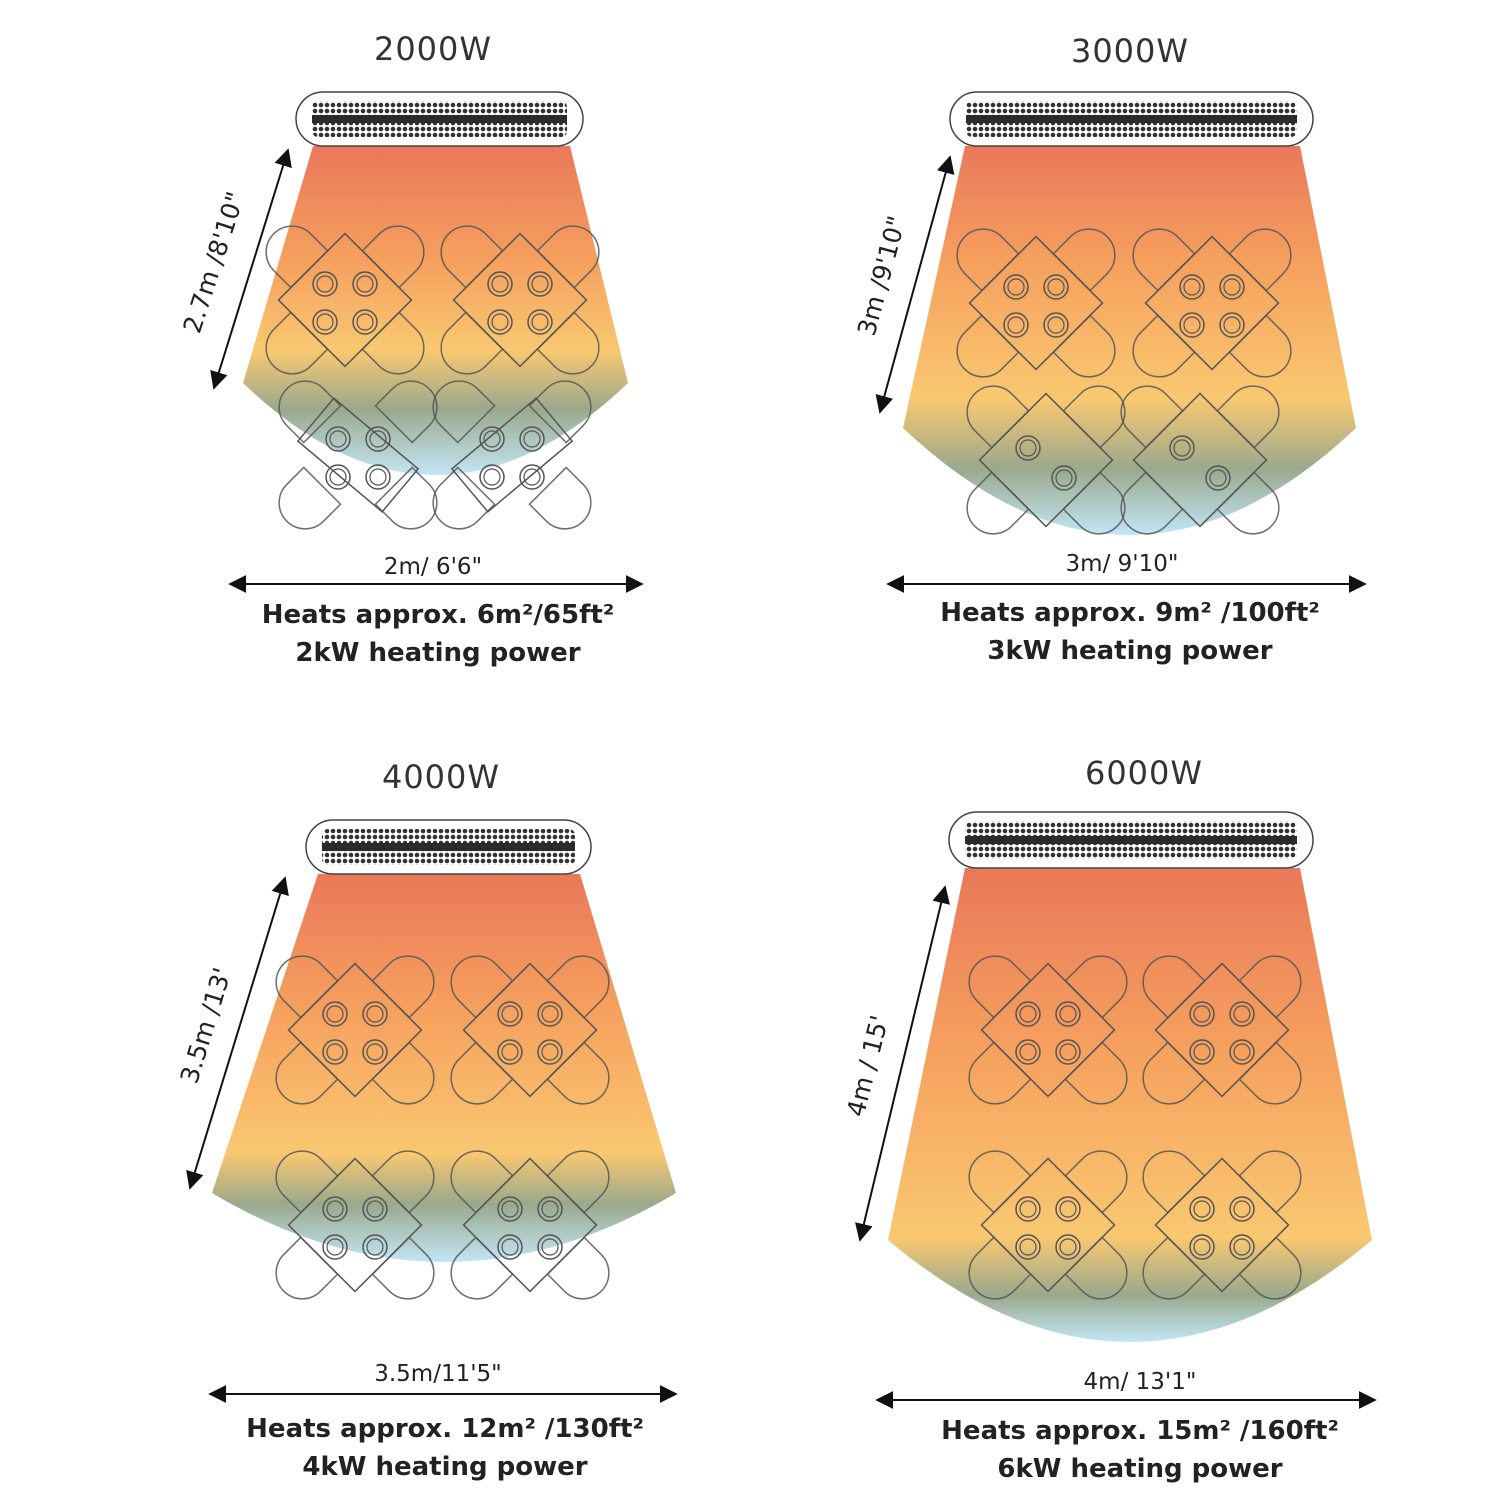  Describe the element at coordinates (213, 262) in the screenshot. I see `height-label: 2.7m /8'10"` at that location.